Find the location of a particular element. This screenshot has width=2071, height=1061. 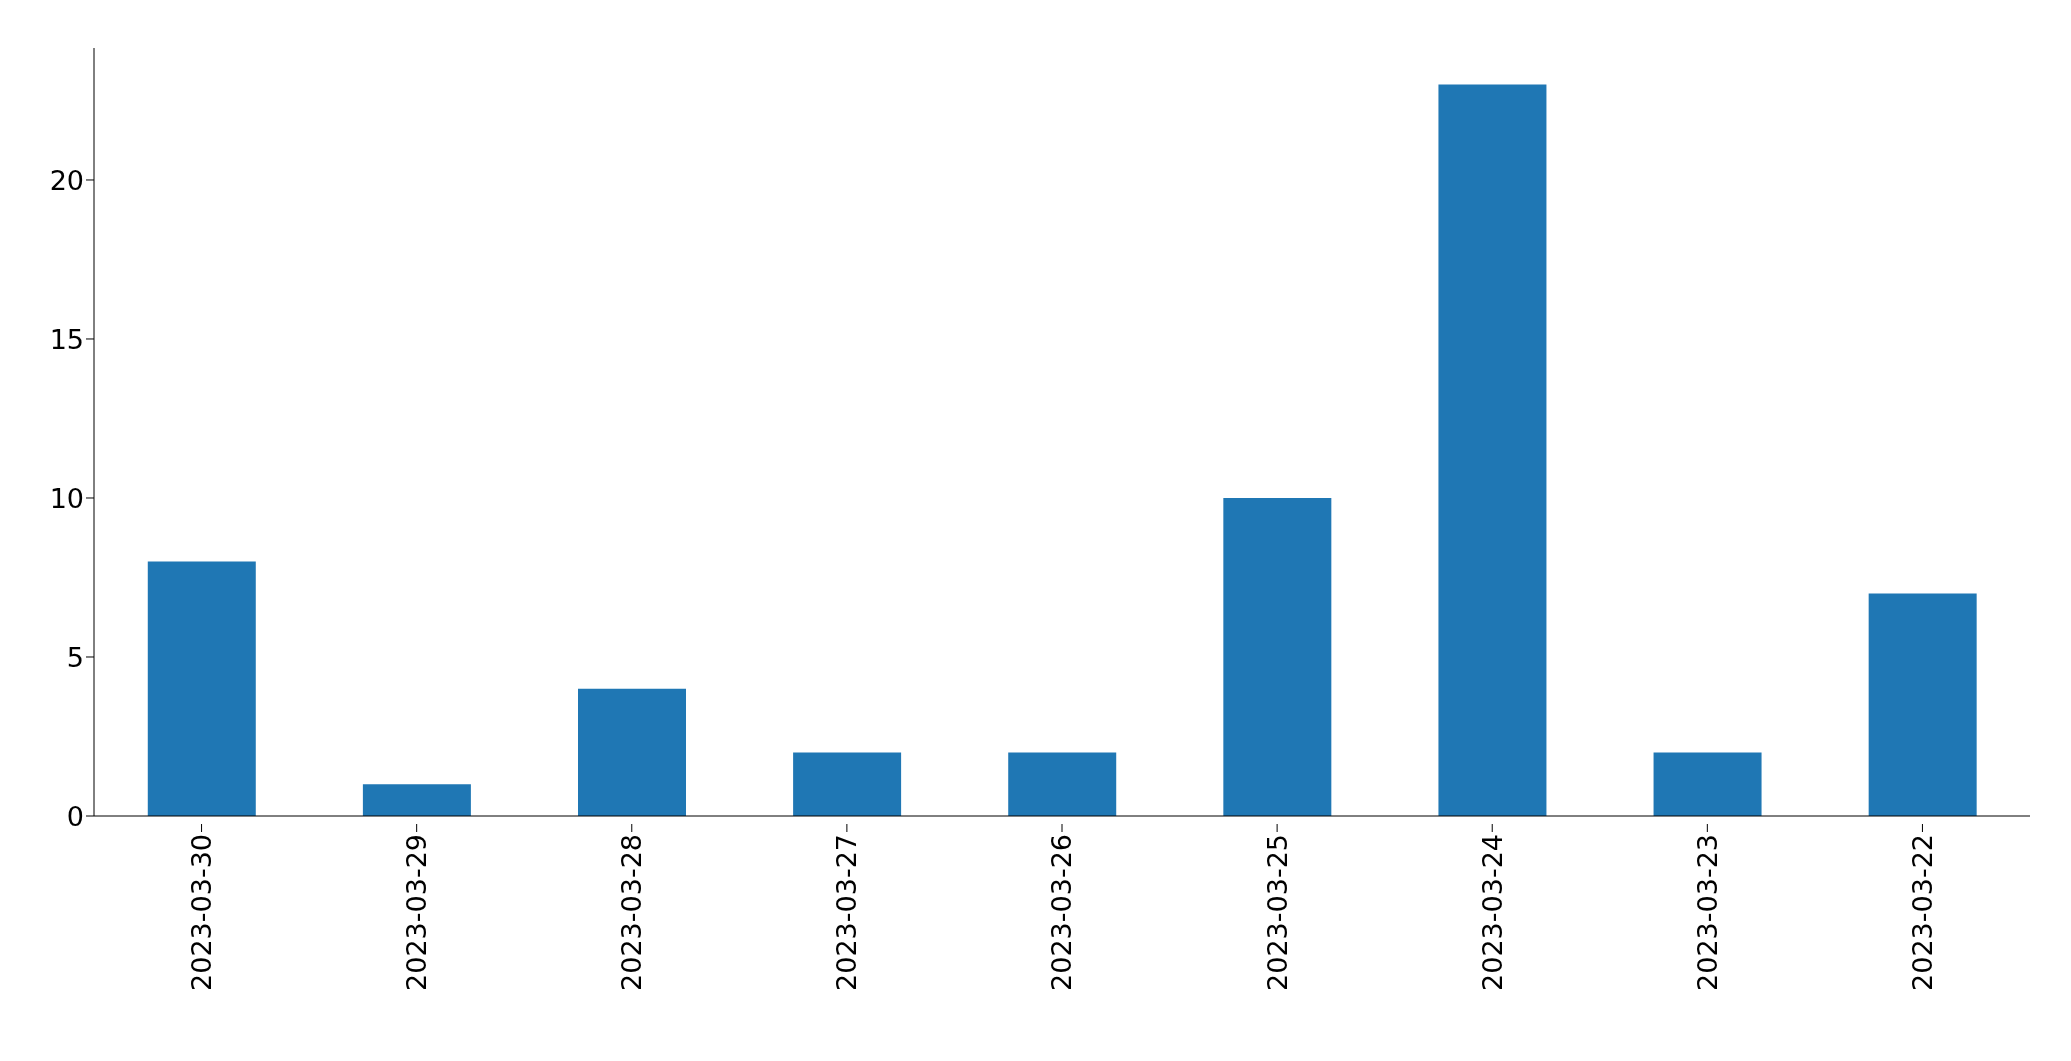

y-tick-label: 0 is located at coordinates (75, 816).